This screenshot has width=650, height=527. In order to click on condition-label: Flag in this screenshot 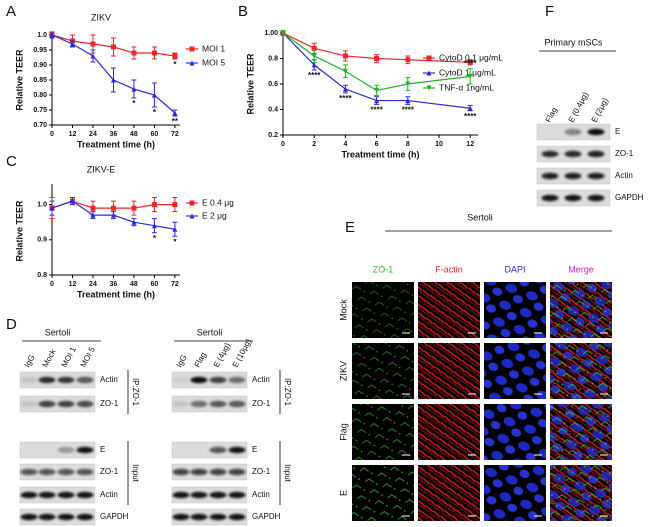, I will do `click(343, 432)`.